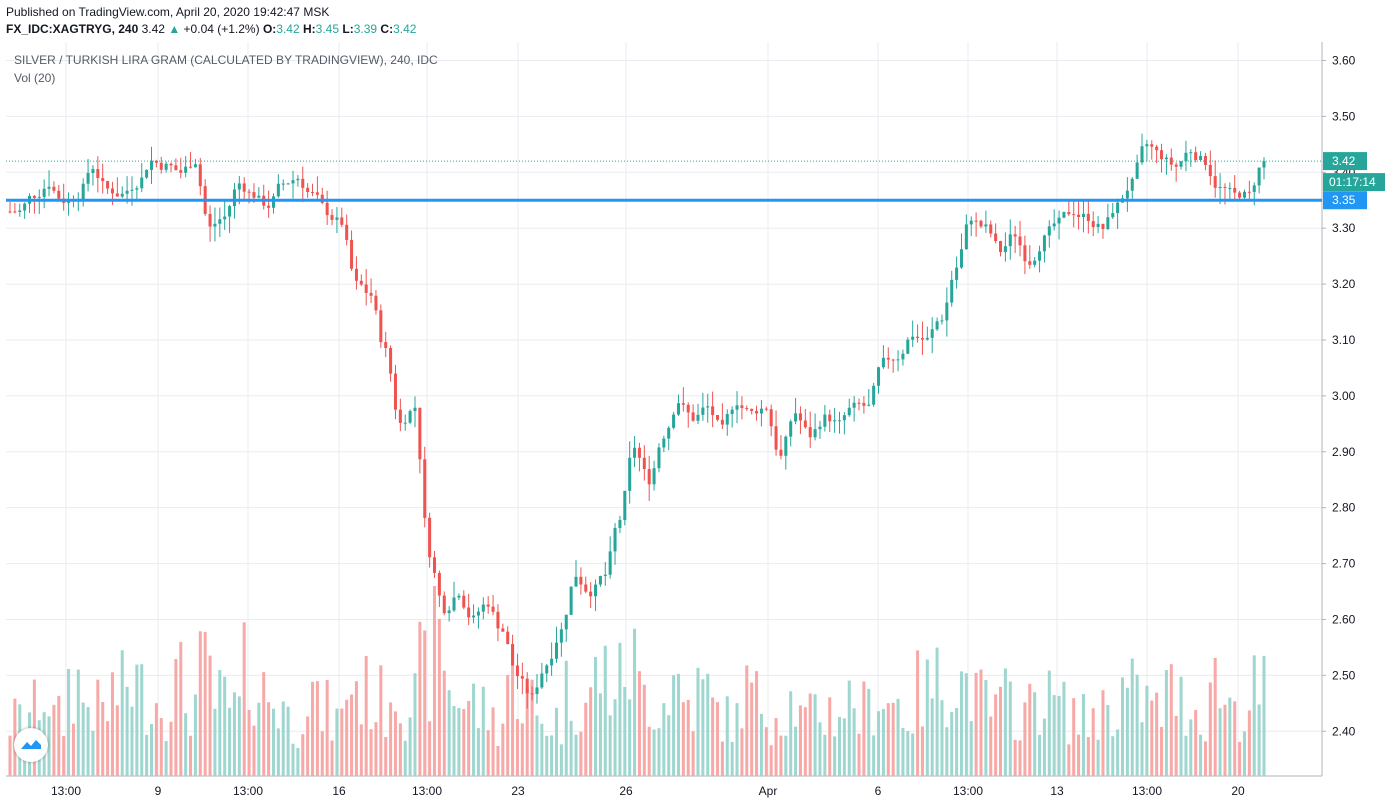 The height and width of the screenshot is (811, 1396). What do you see at coordinates (1344, 564) in the screenshot?
I see `y-tick-label: 2.70` at bounding box center [1344, 564].